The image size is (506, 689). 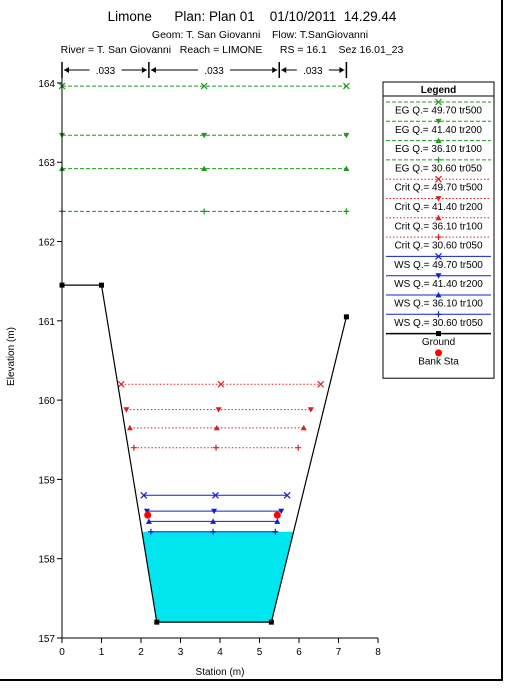 What do you see at coordinates (11, 356) in the screenshot?
I see `y-axis-label: Elevation (m)` at bounding box center [11, 356].